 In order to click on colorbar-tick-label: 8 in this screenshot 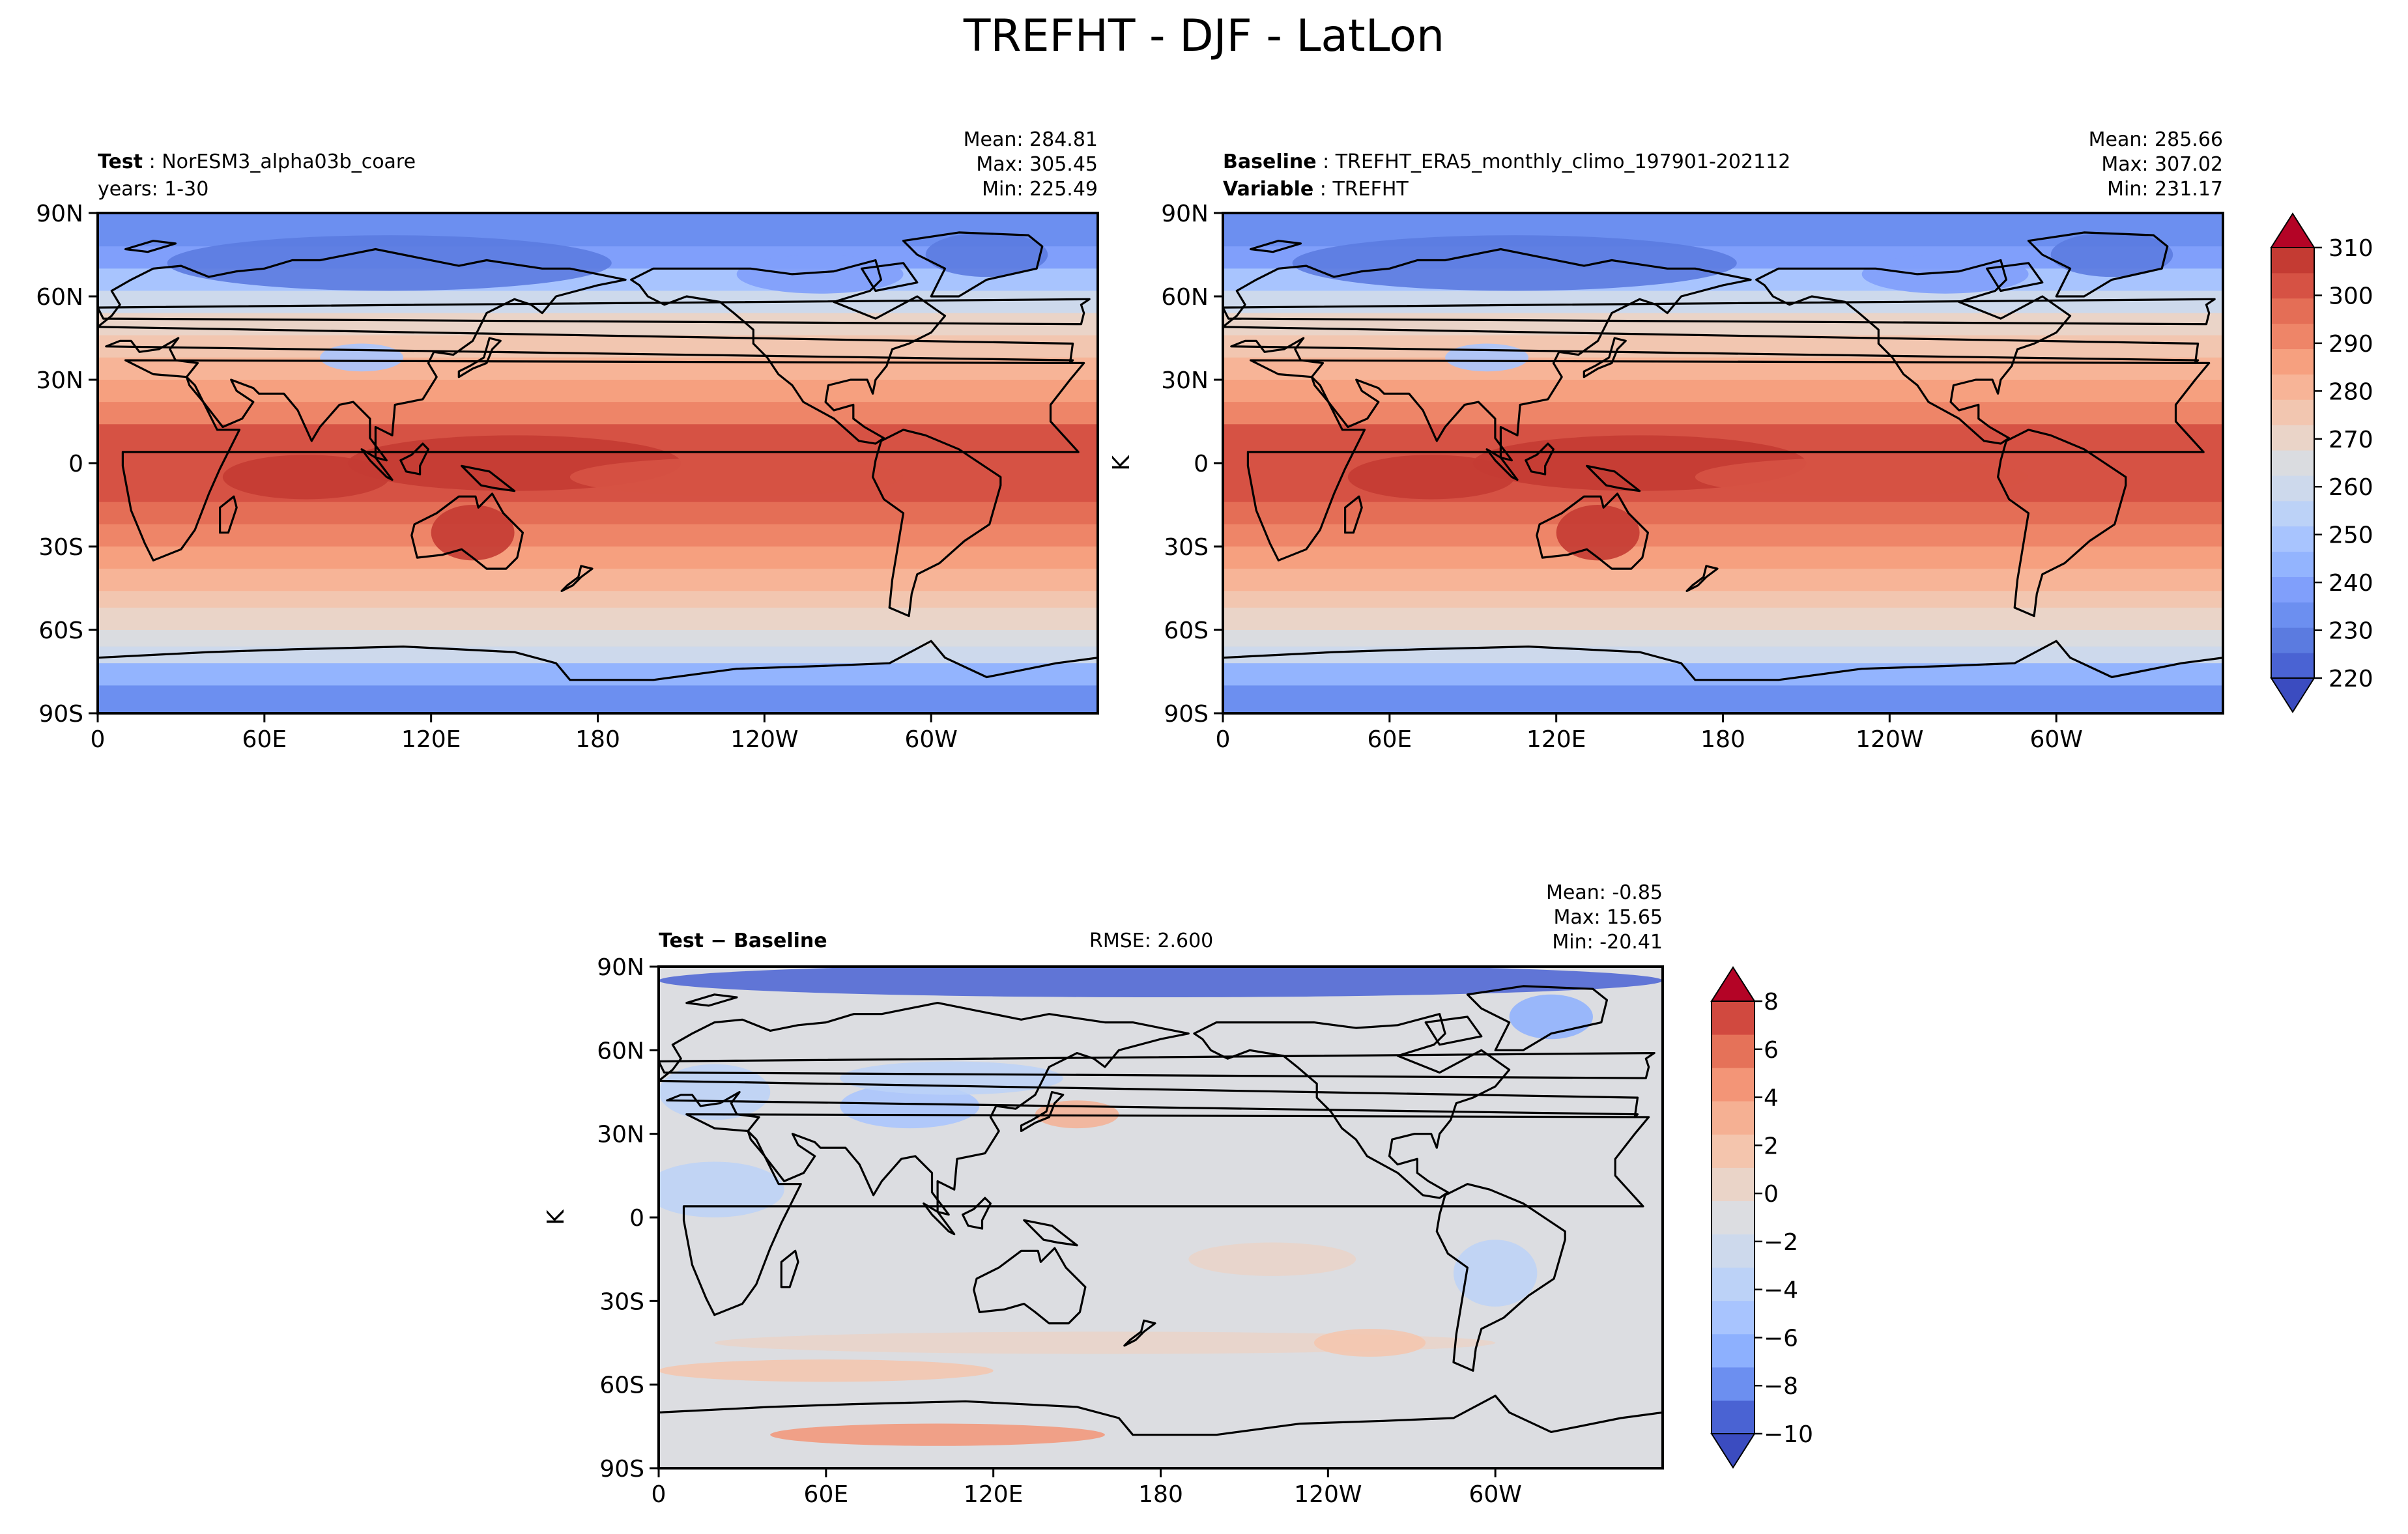, I will do `click(1771, 1002)`.